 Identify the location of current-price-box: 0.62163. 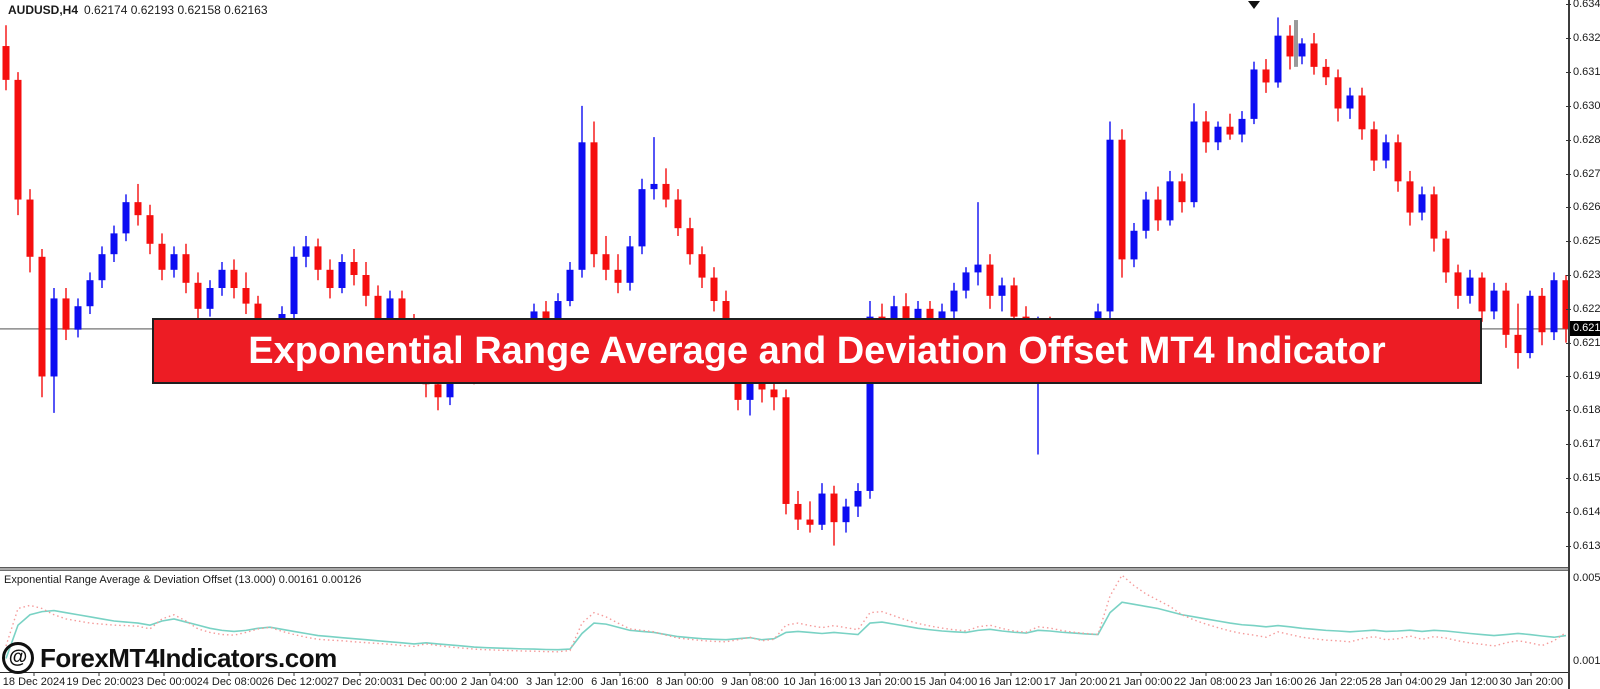
(1585, 329).